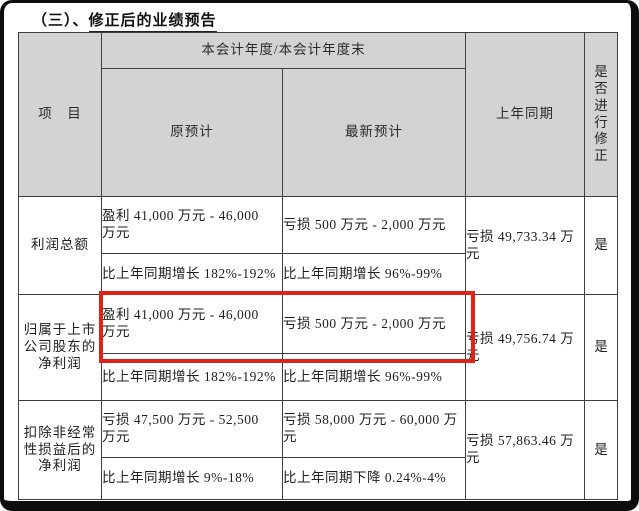 The image size is (639, 511). I want to click on prior-year-value: 亏损 49,756.74 万 元, so click(525, 347).